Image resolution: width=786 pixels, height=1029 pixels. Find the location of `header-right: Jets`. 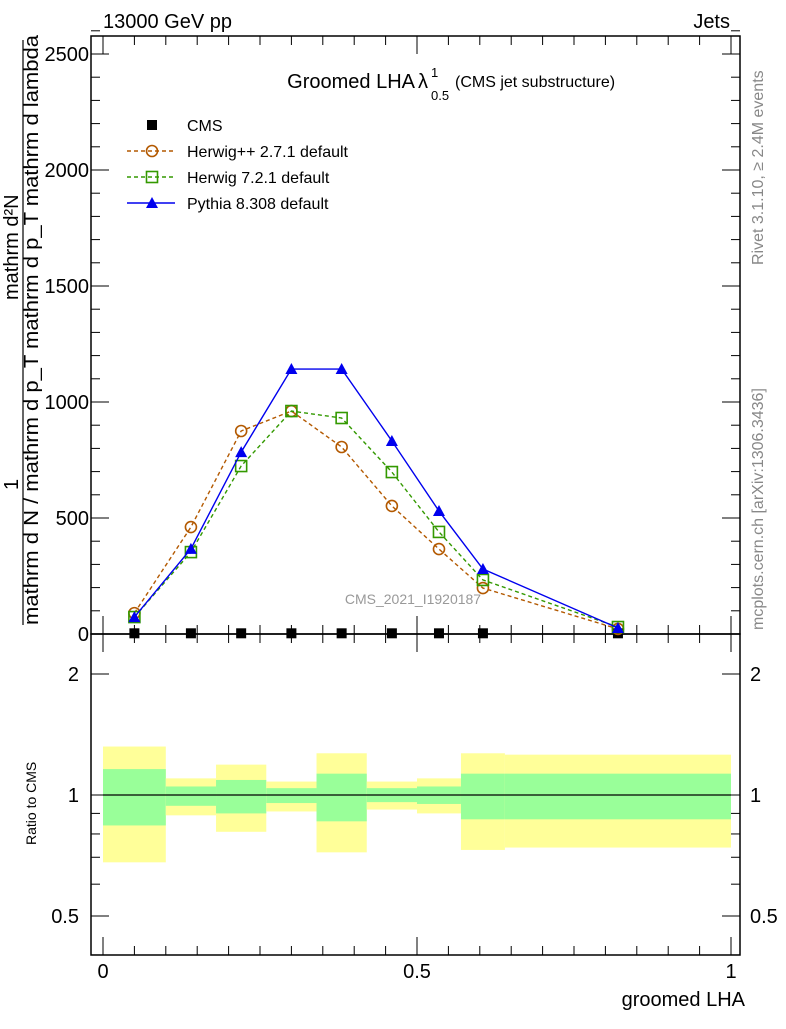

header-right: Jets is located at coordinates (711, 22).